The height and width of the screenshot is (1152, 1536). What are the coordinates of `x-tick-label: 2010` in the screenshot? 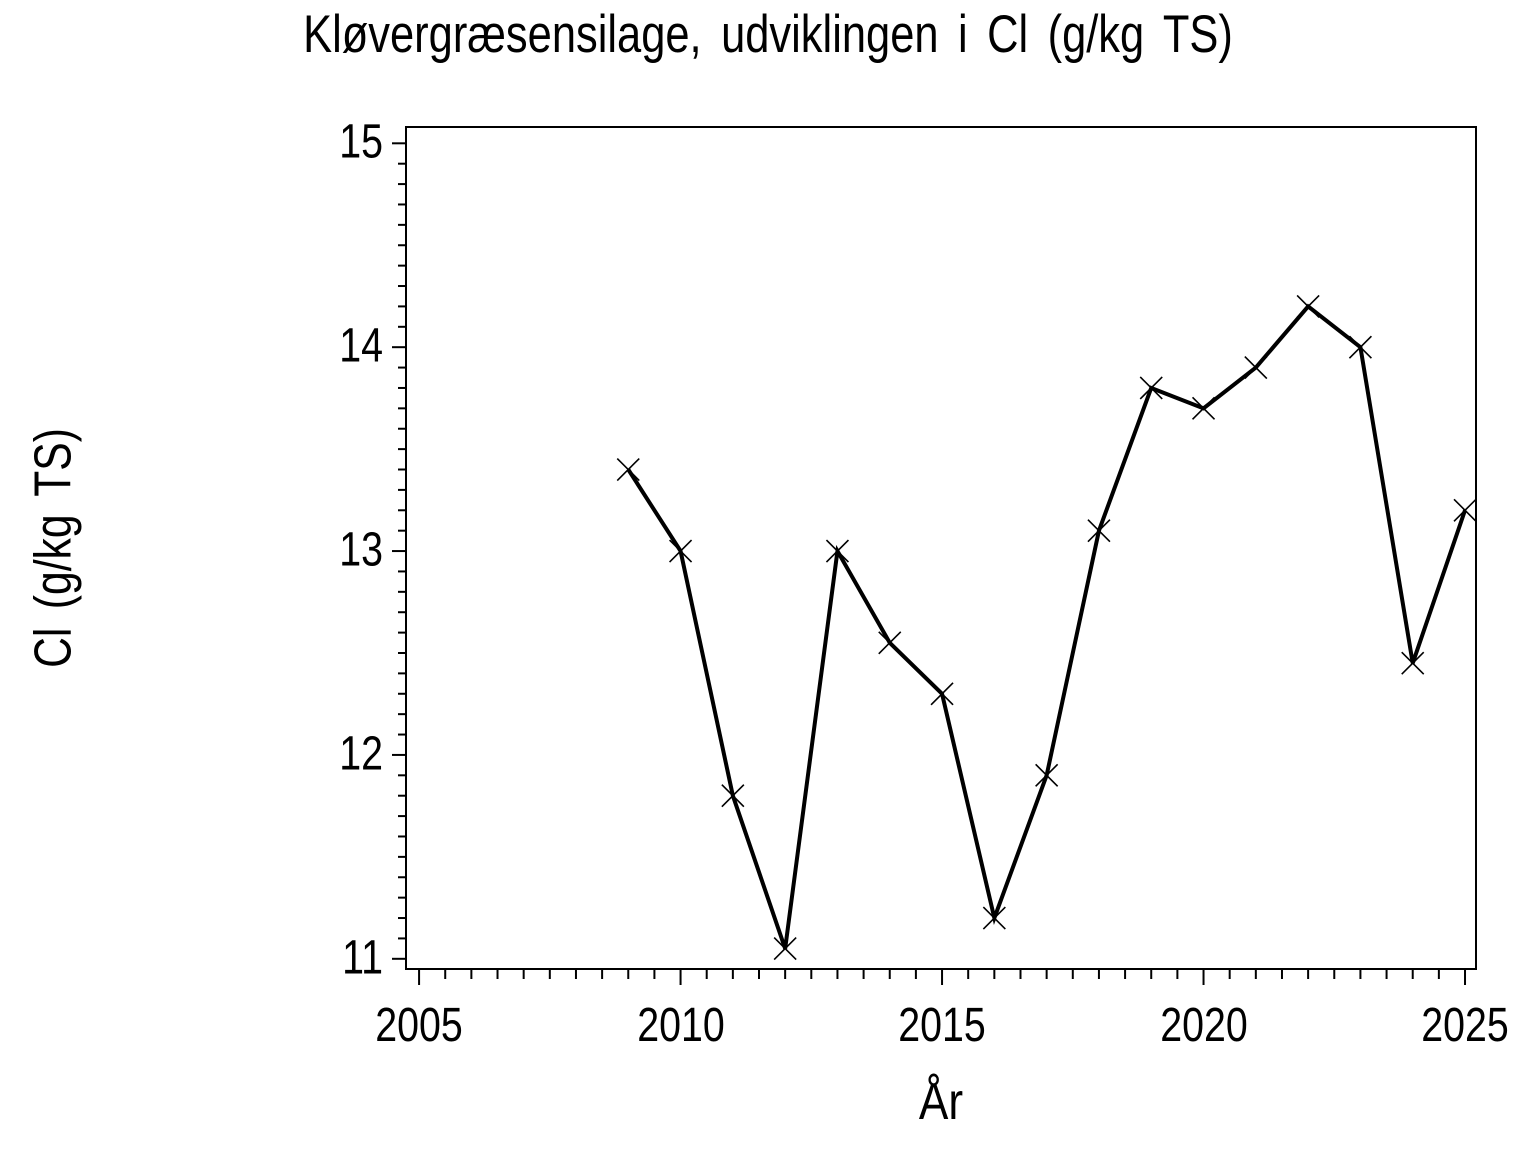 It's located at (680, 1025).